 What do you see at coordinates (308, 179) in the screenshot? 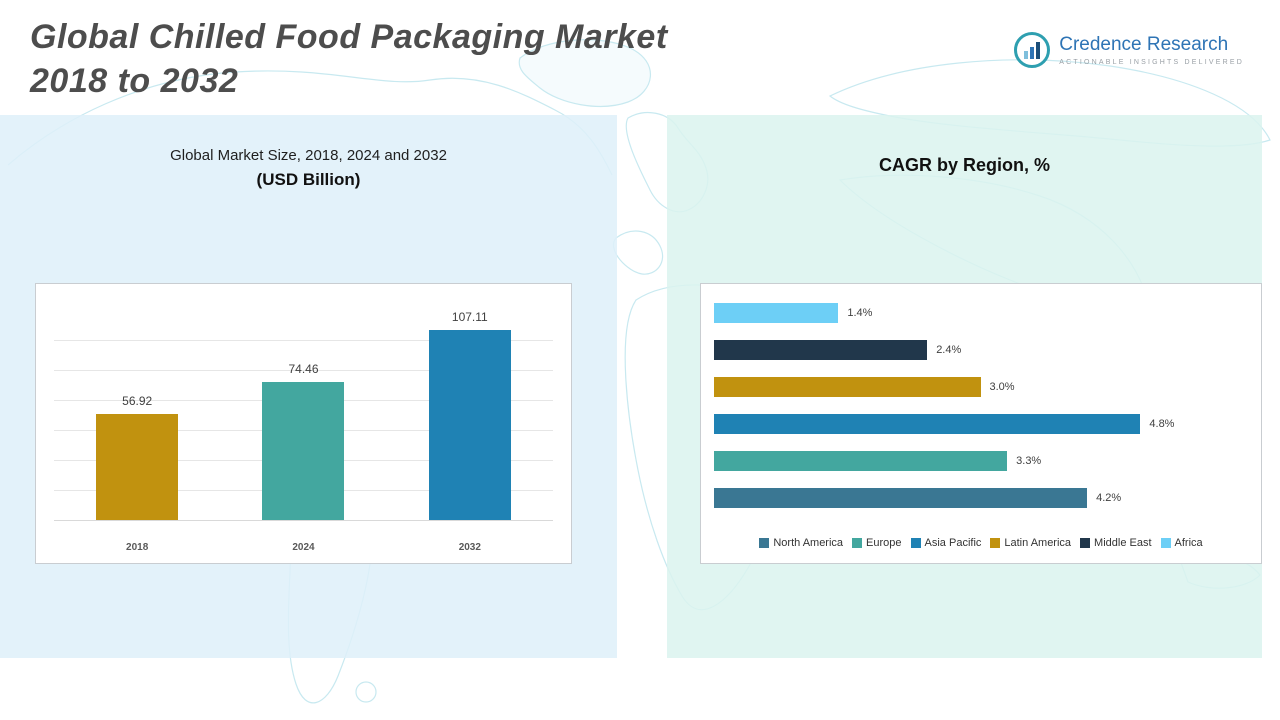
I see `market-size-subtitle: (USD Billion)` at bounding box center [308, 179].